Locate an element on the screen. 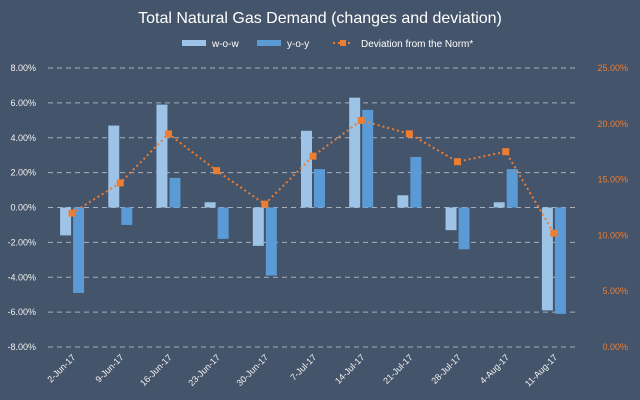 The width and height of the screenshot is (640, 400). y-left-tick-label: 0.00% is located at coordinates (23, 208).